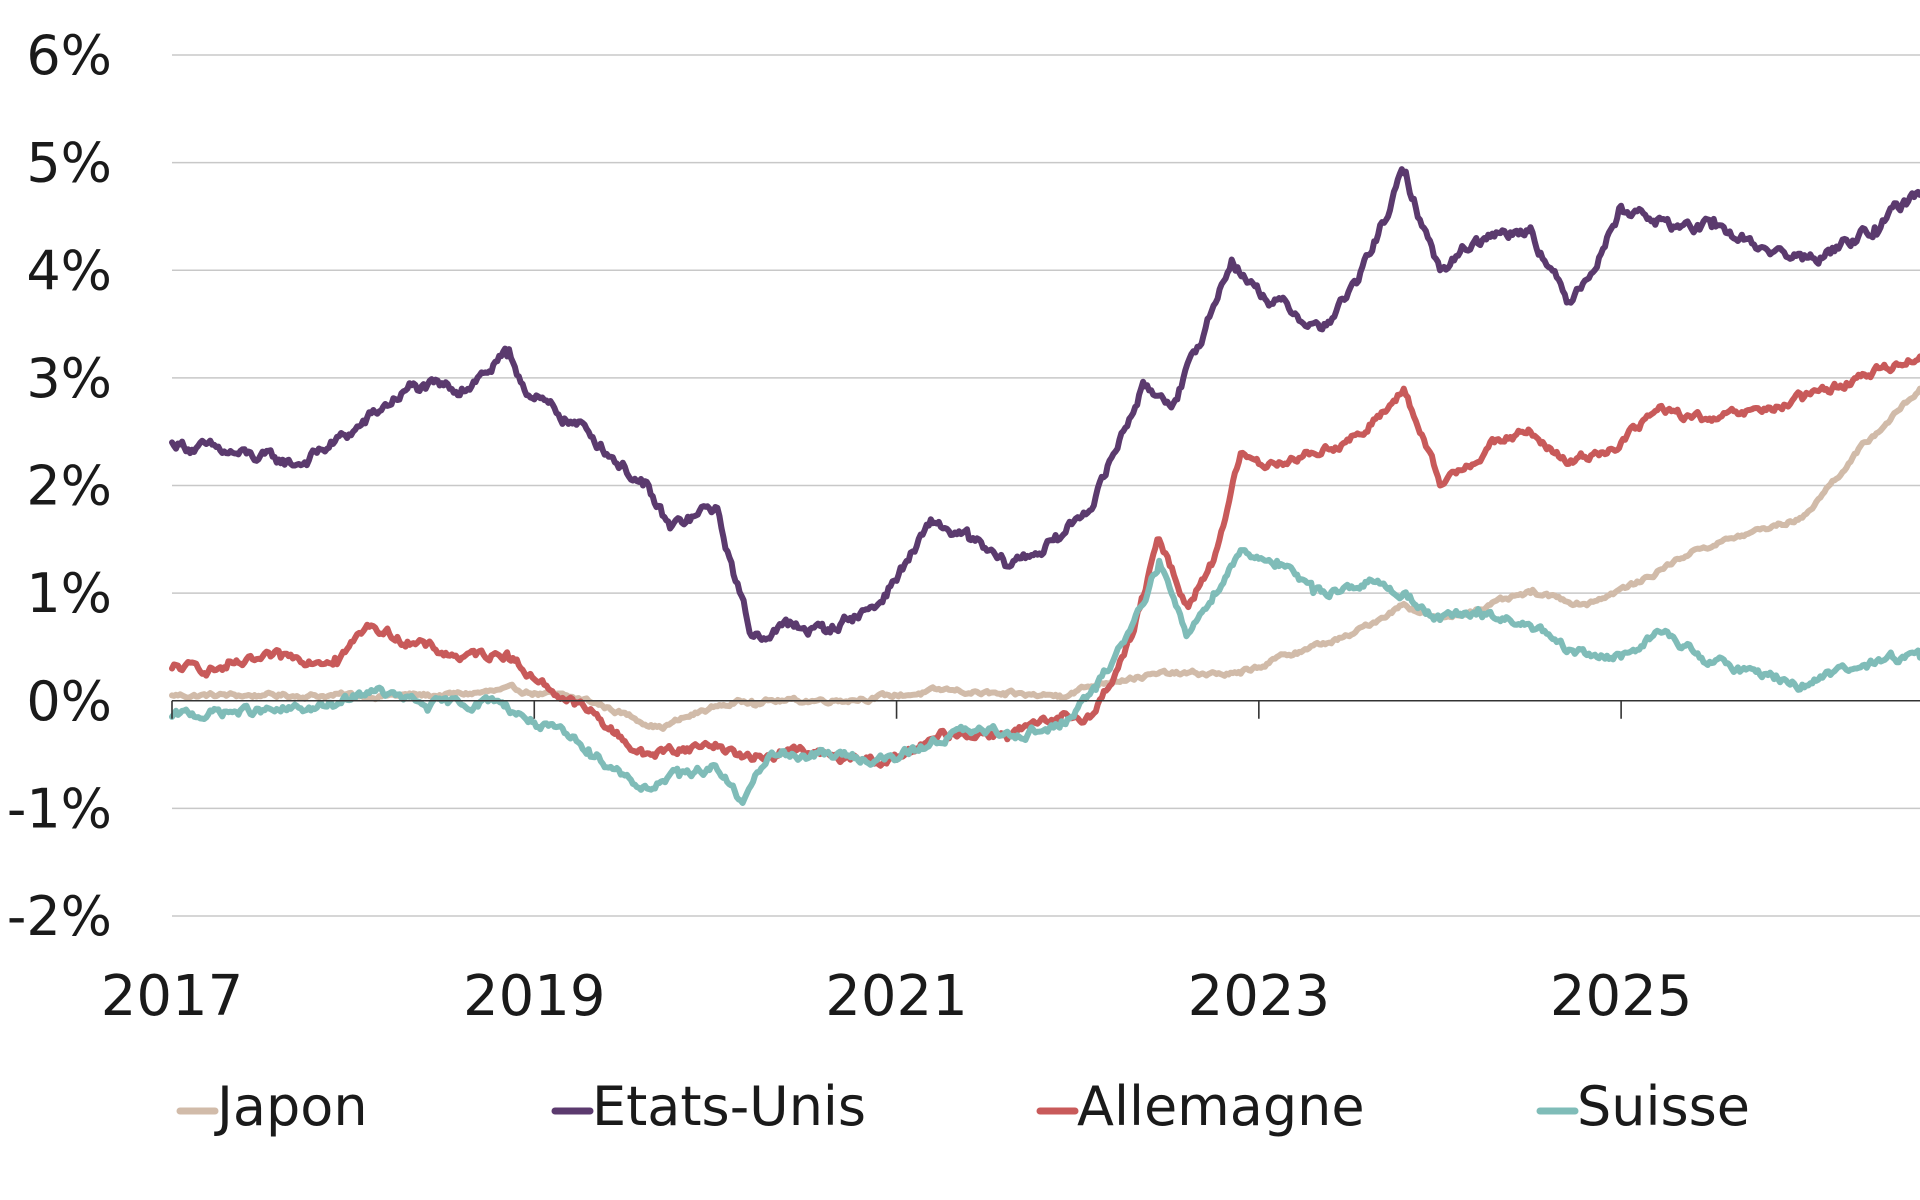 Image resolution: width=1920 pixels, height=1200 pixels. I want to click on legend-label: Allemagne, so click(1221, 1106).